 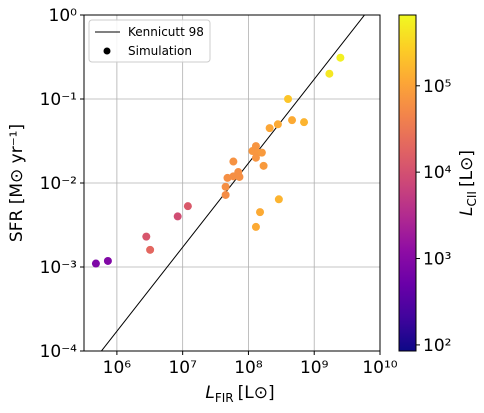 I want to click on x-axis-label: LFIR [L⊙], so click(x=239, y=394).